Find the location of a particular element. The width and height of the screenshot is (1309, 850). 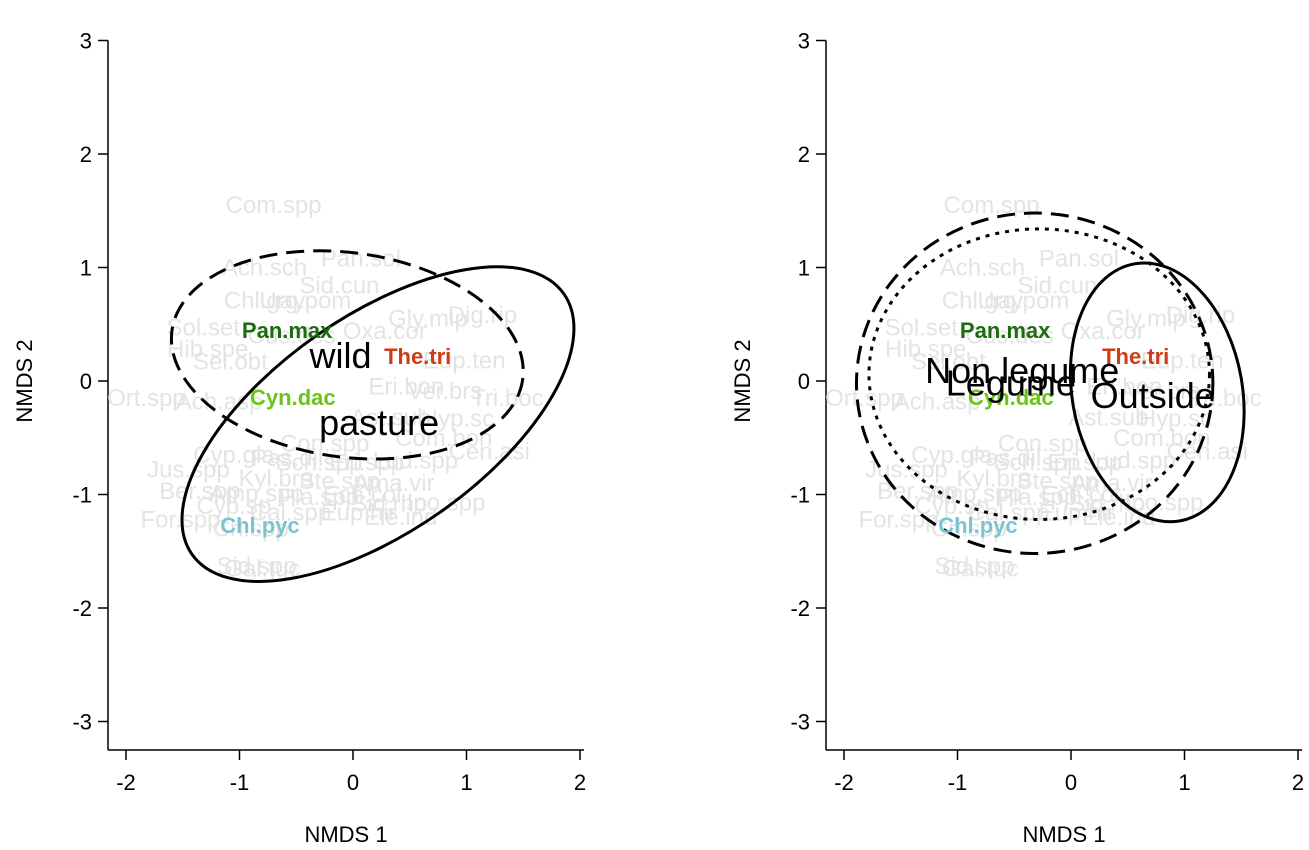

species-label-bg: Sid.rho is located at coordinates (389, 504).